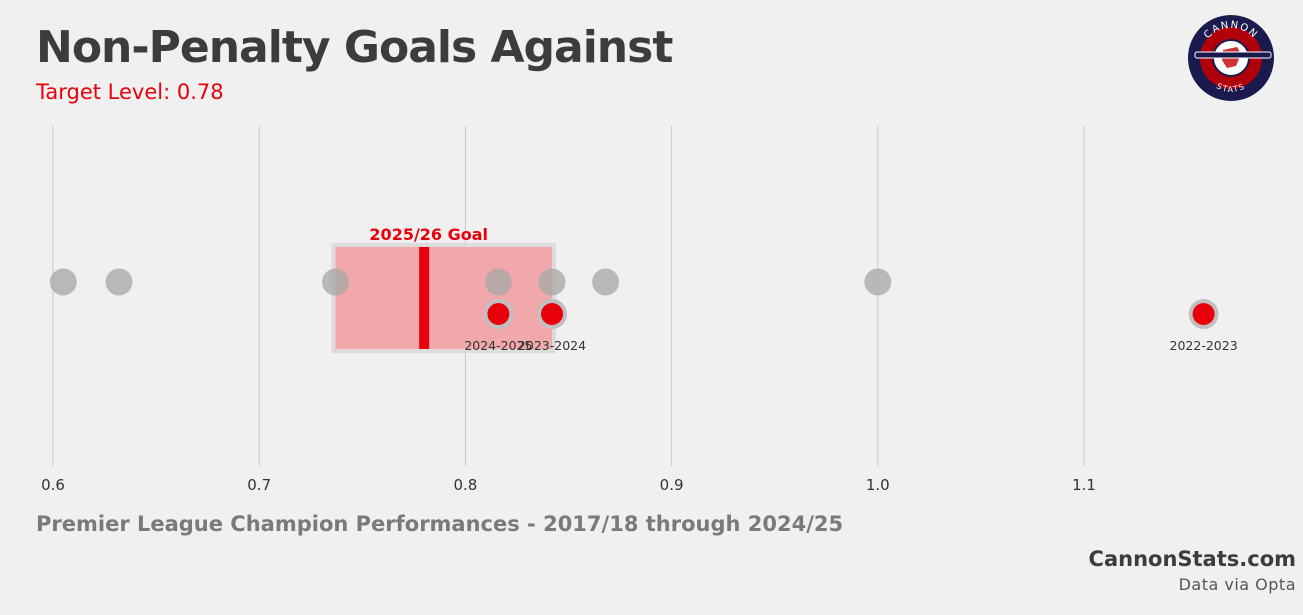 The height and width of the screenshot is (615, 1303). Describe the element at coordinates (1192, 559) in the screenshot. I see `site-name: CannonStats.com` at that location.